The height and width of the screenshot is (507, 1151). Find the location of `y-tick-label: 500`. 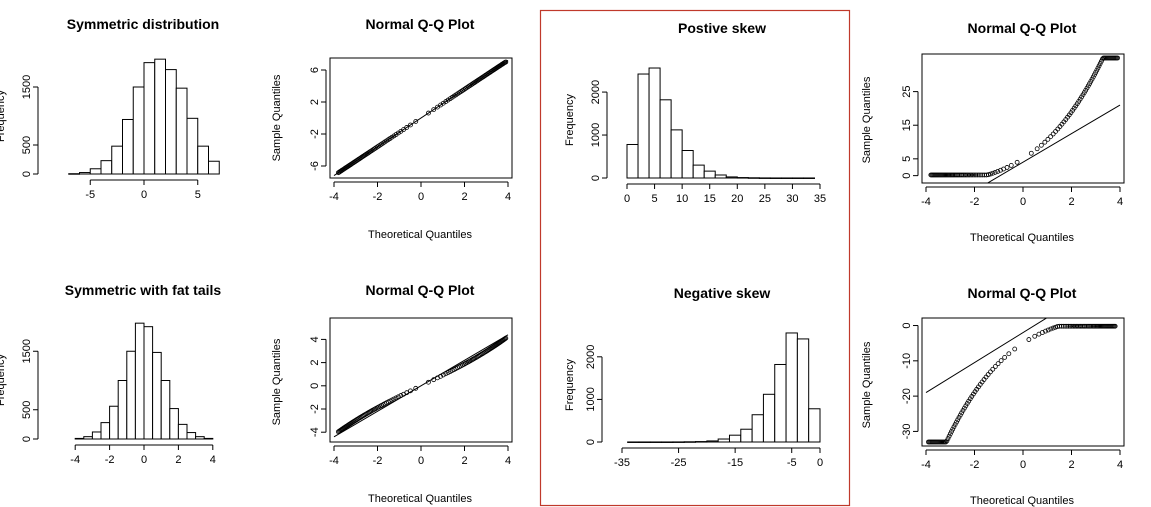

y-tick-label: 500 is located at coordinates (27, 410).